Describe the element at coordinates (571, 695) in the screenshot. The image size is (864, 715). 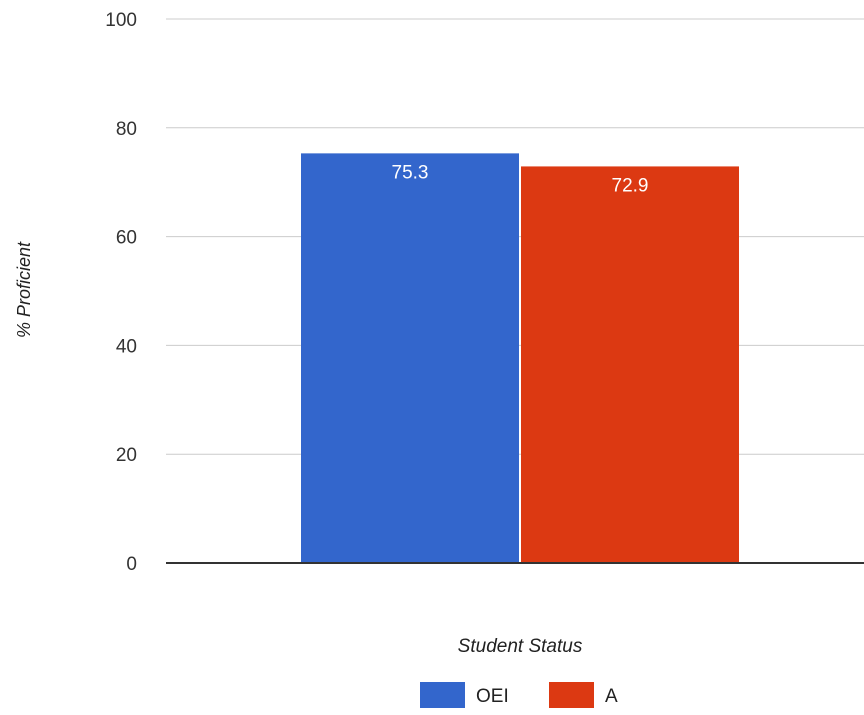
I see `legend-swatch-a` at that location.